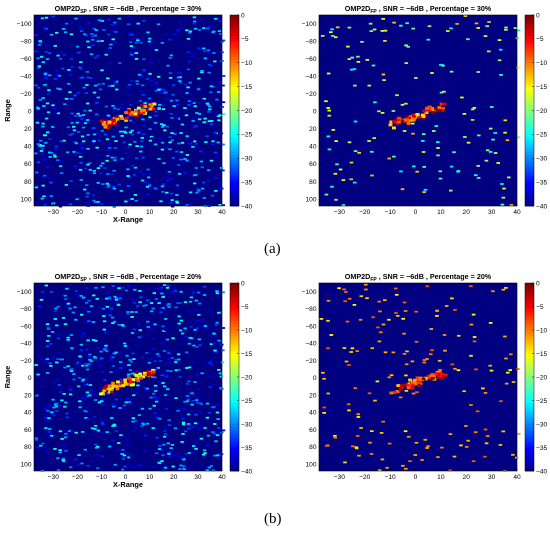  I want to click on x-tick-label: 20, so click(174, 477).